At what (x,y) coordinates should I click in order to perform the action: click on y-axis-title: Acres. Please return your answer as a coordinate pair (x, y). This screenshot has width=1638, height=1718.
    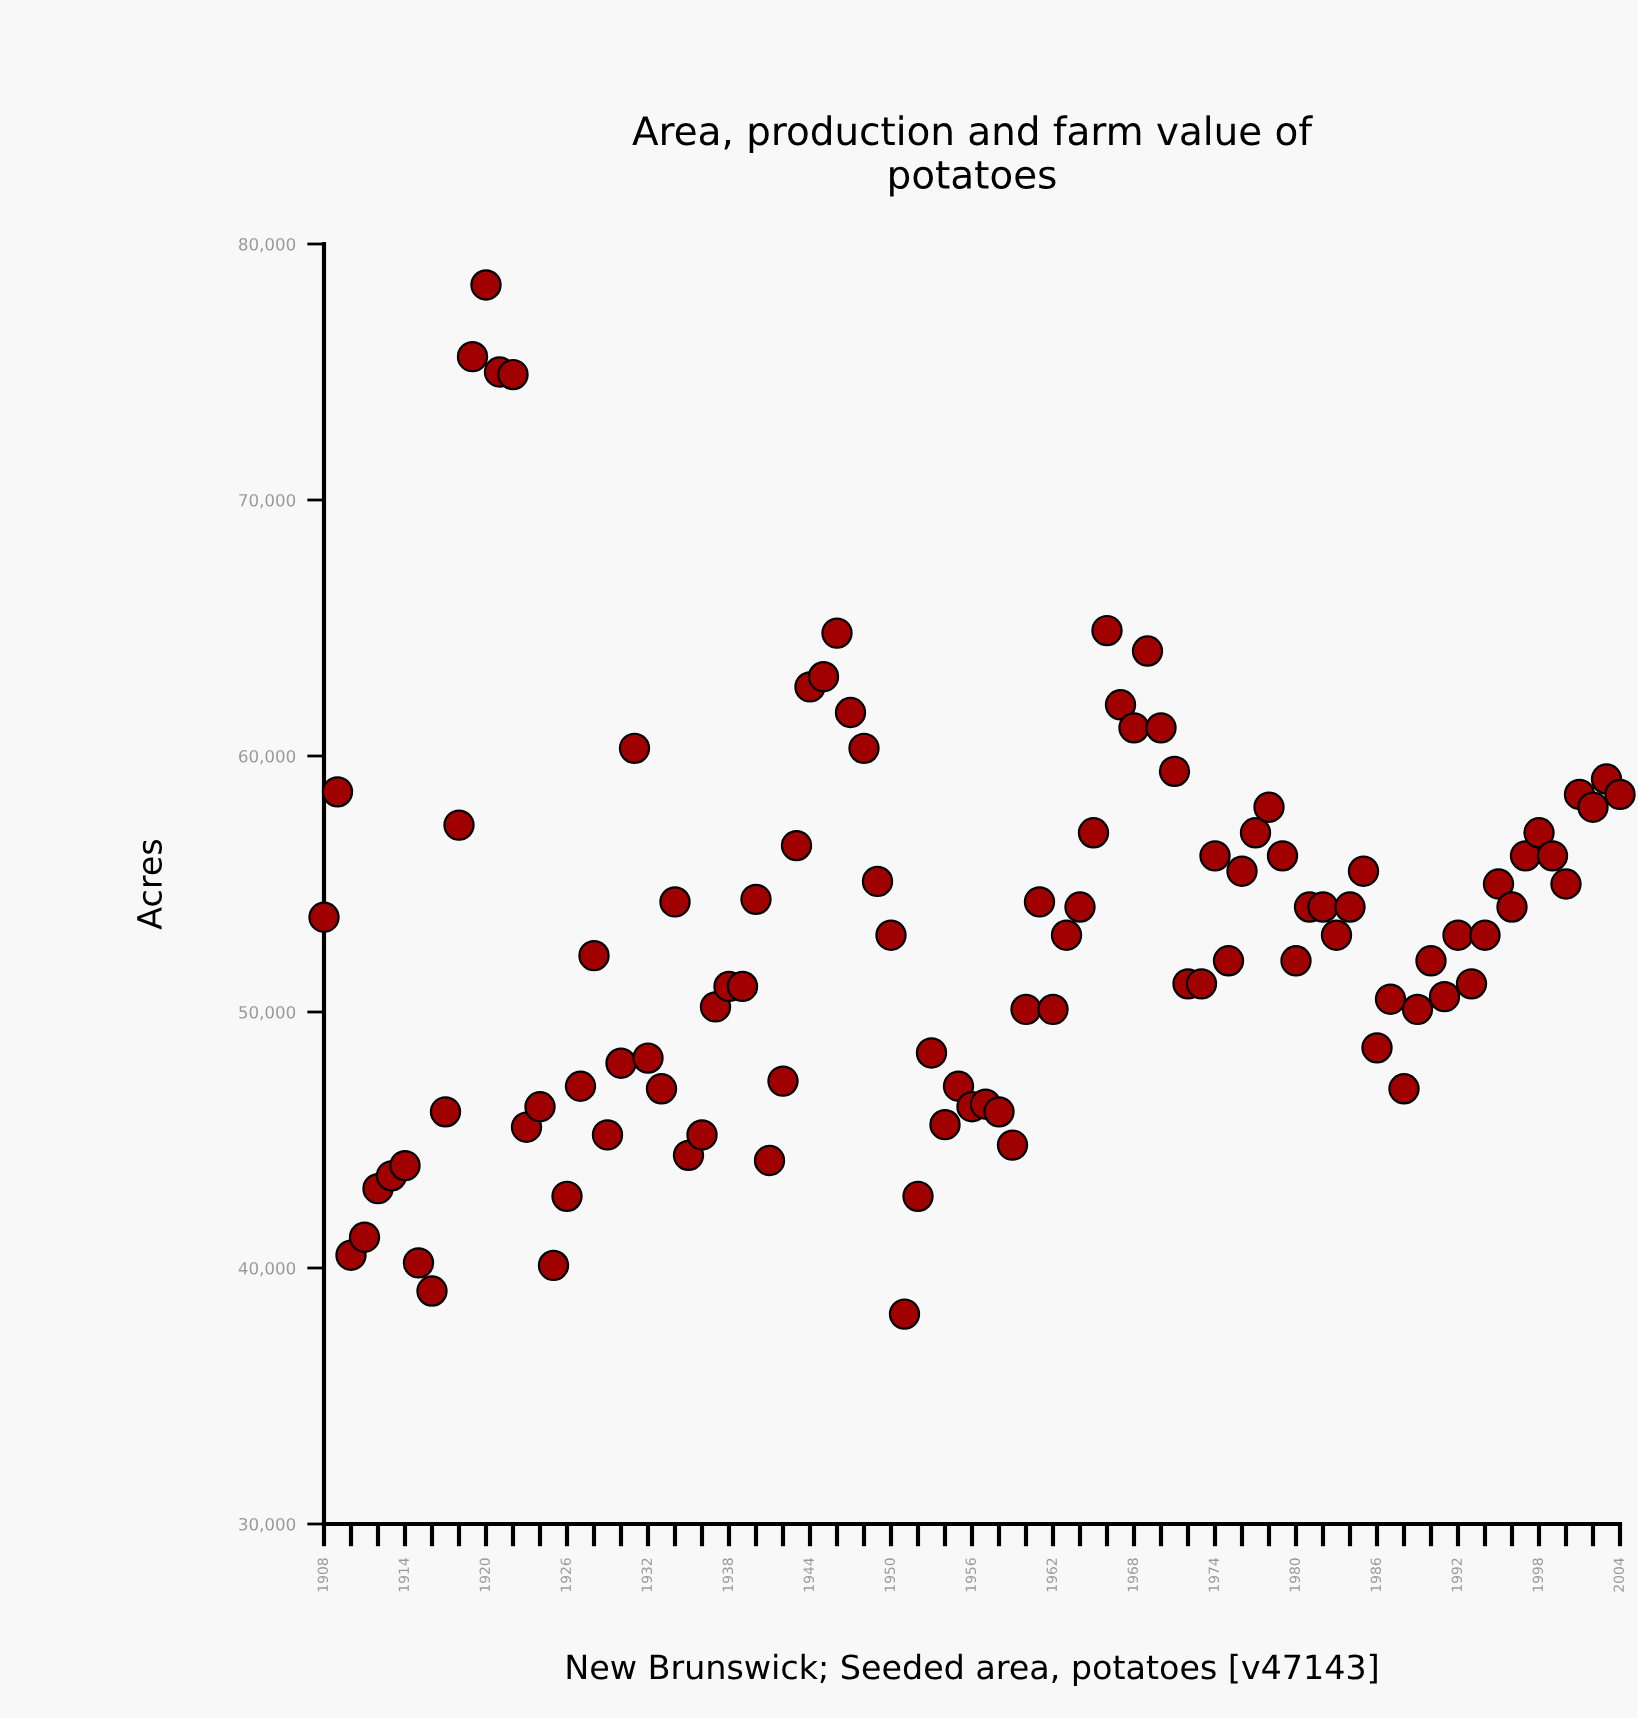
    Looking at the image, I should click on (149, 884).